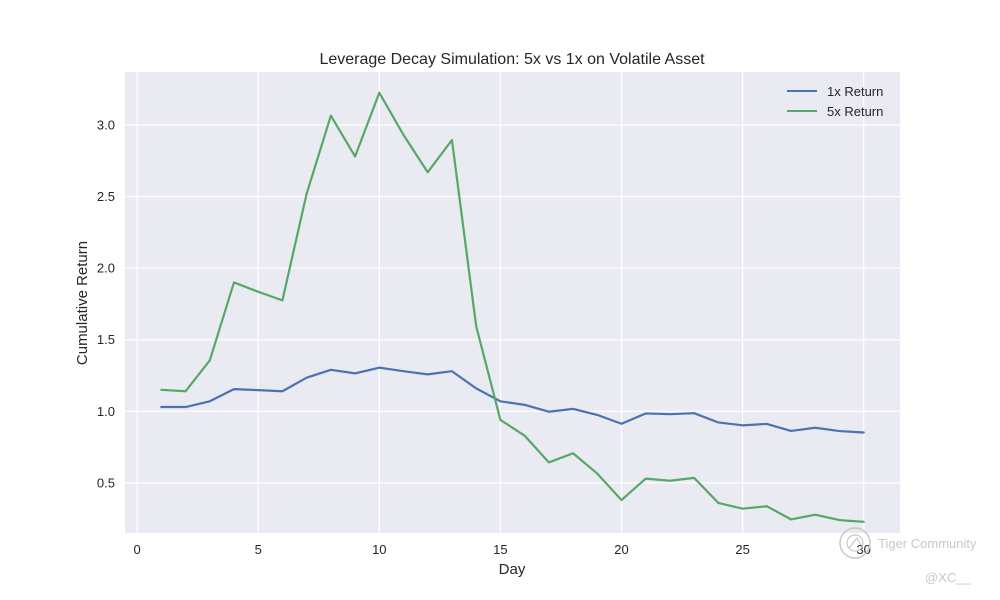 The image size is (1000, 600). I want to click on y-axis-label: Cumulative Return, so click(82, 303).